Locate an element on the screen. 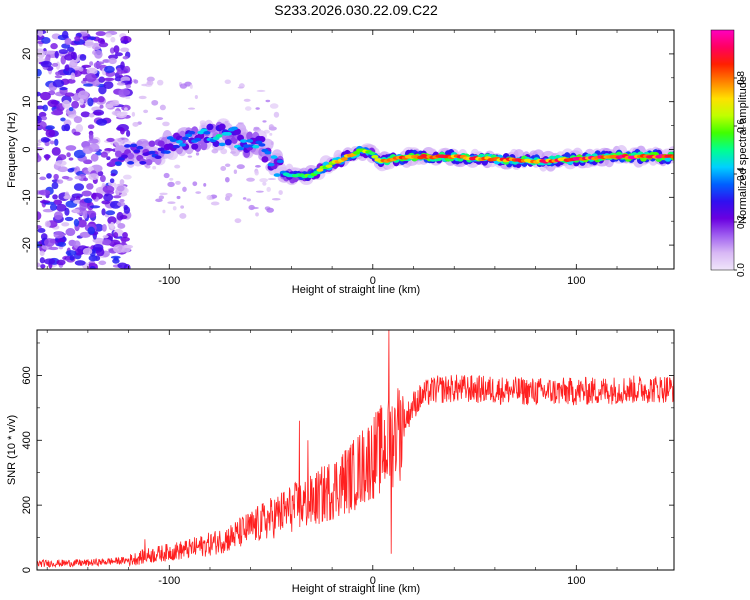  colorbar-ticks: 0.0 0.2 0.4 0.6 0.8 is located at coordinates (740, 174).